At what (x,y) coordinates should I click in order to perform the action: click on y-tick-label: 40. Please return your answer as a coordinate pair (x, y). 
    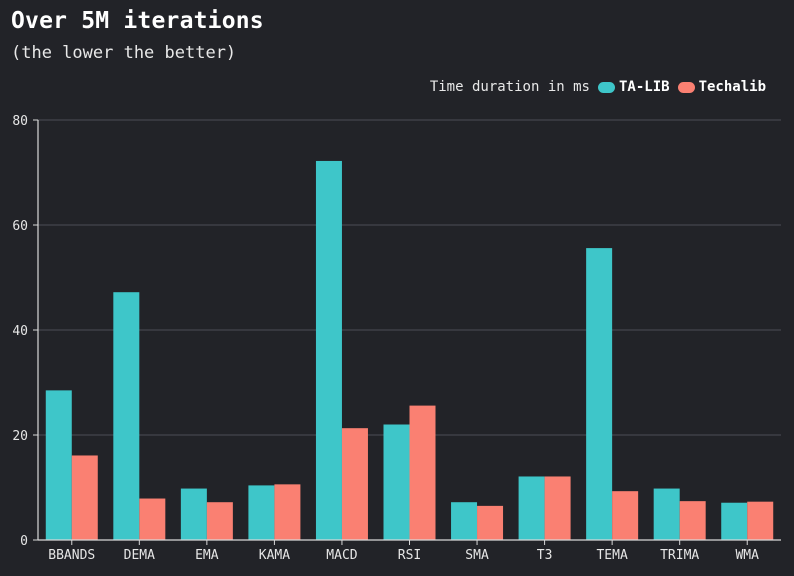
    Looking at the image, I should click on (20, 331).